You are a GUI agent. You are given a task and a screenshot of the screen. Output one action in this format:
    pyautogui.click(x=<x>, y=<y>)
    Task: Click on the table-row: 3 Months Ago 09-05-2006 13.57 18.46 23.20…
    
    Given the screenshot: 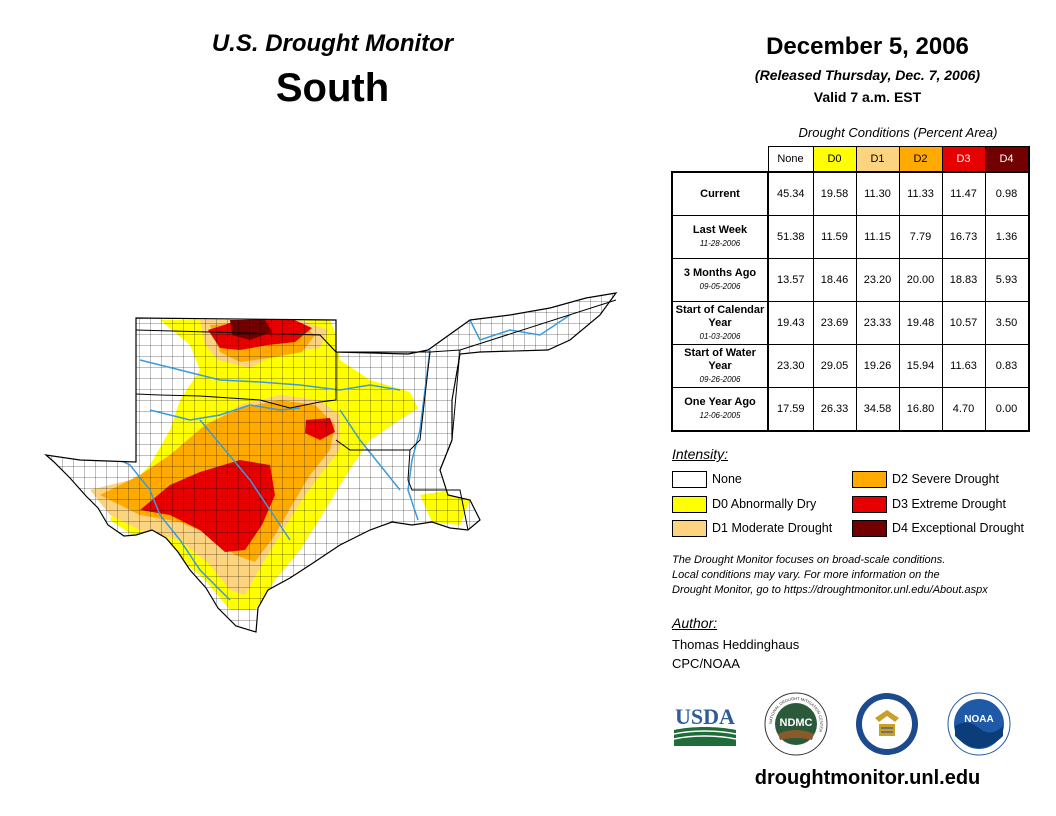 What is the action you would take?
    pyautogui.click(x=850, y=280)
    